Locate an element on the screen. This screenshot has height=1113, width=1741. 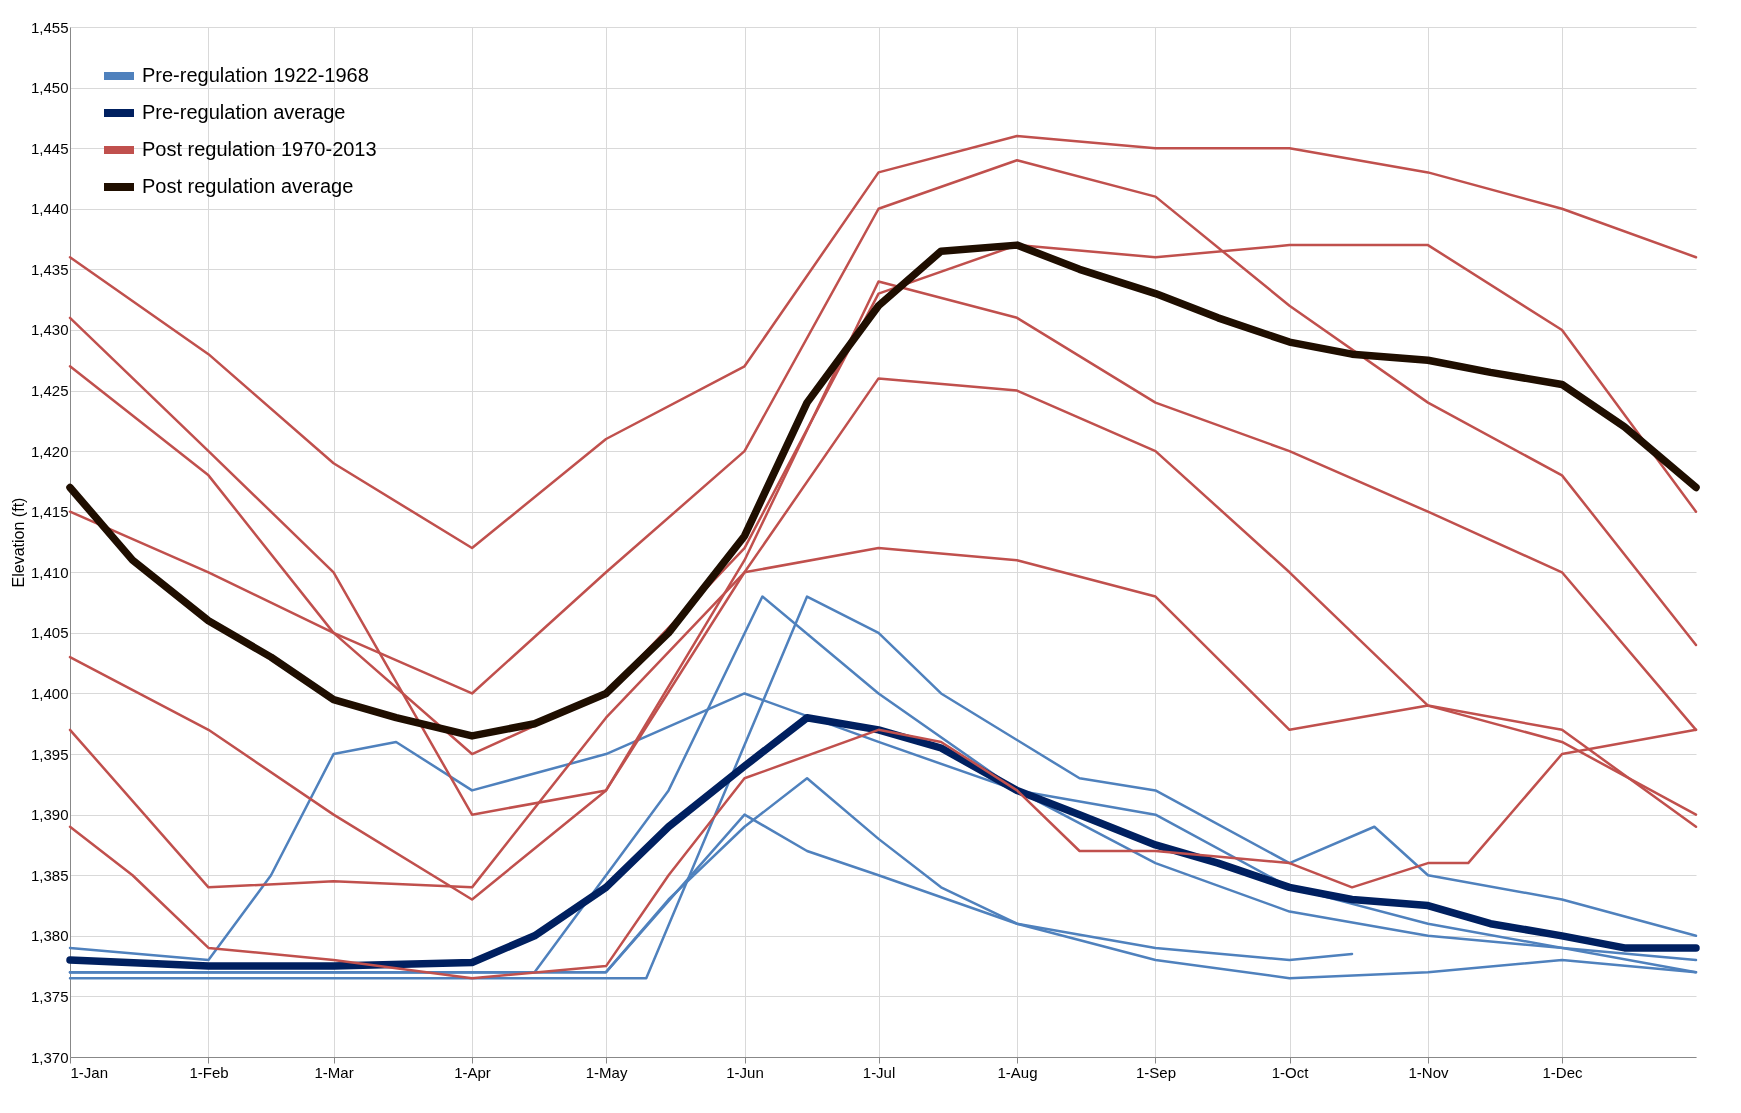
legend-label: Pre-regulation 1922-1968 is located at coordinates (255, 75).